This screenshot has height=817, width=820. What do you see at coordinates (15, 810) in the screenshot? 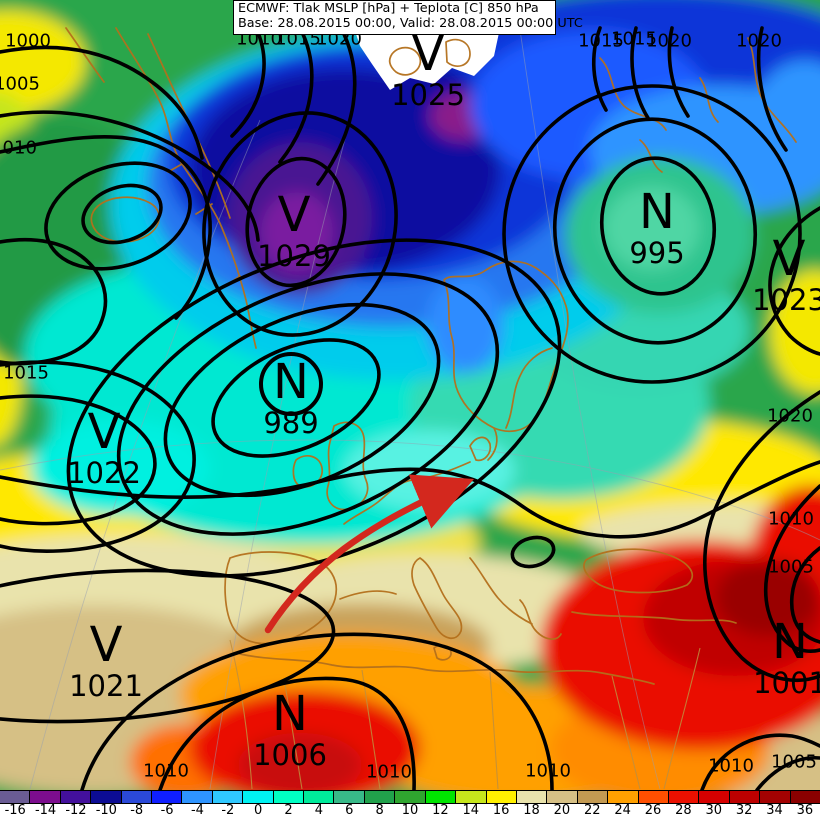
I see `colorbar-tick-label: -16` at bounding box center [15, 810].